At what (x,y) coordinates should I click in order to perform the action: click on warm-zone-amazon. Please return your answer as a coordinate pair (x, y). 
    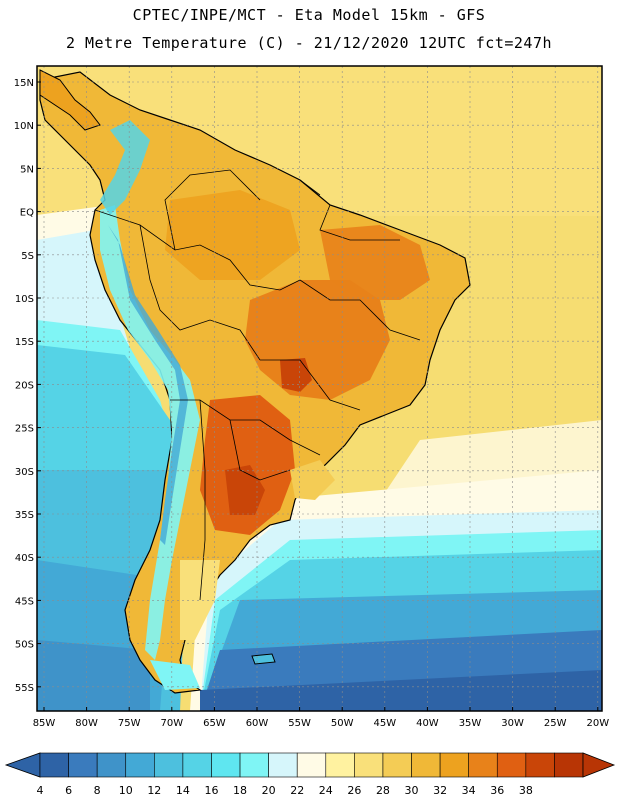
    Looking at the image, I should click on (232, 235).